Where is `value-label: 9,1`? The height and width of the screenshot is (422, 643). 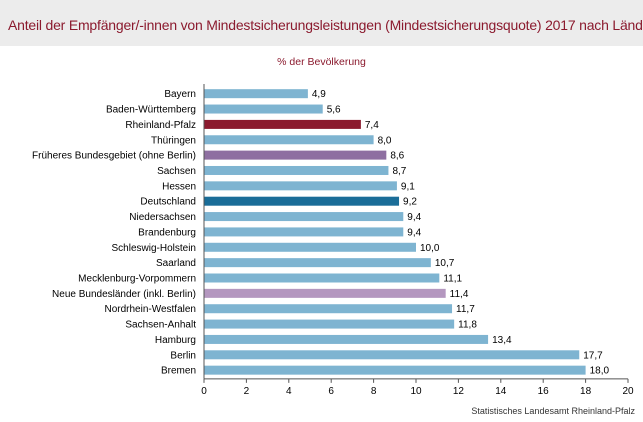 value-label: 9,1 is located at coordinates (408, 186).